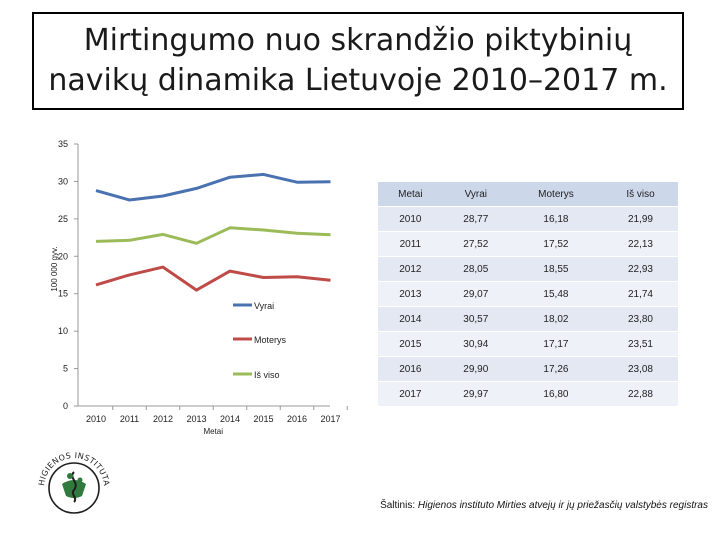 The image size is (720, 540). What do you see at coordinates (555, 369) in the screenshot?
I see `table-cell: 17,26` at bounding box center [555, 369].